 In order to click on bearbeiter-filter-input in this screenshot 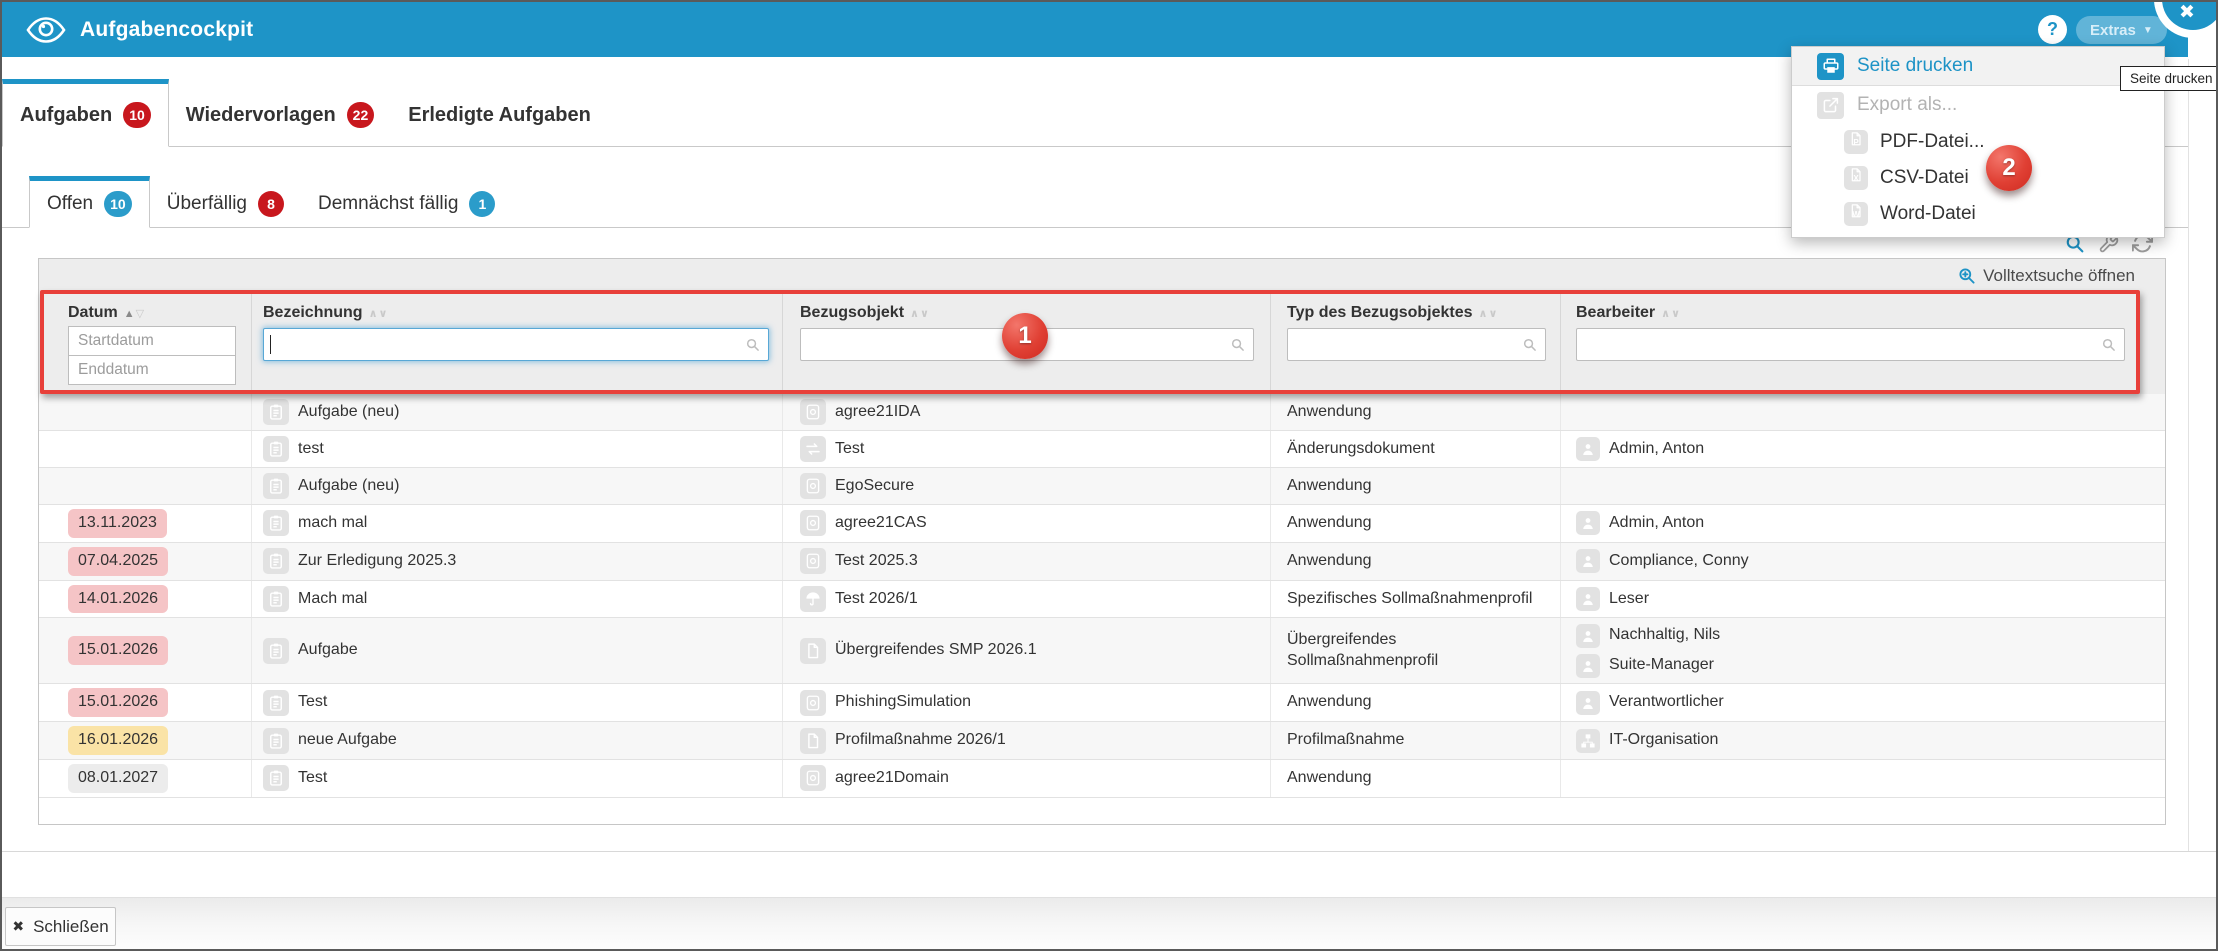, I will do `click(1850, 344)`.